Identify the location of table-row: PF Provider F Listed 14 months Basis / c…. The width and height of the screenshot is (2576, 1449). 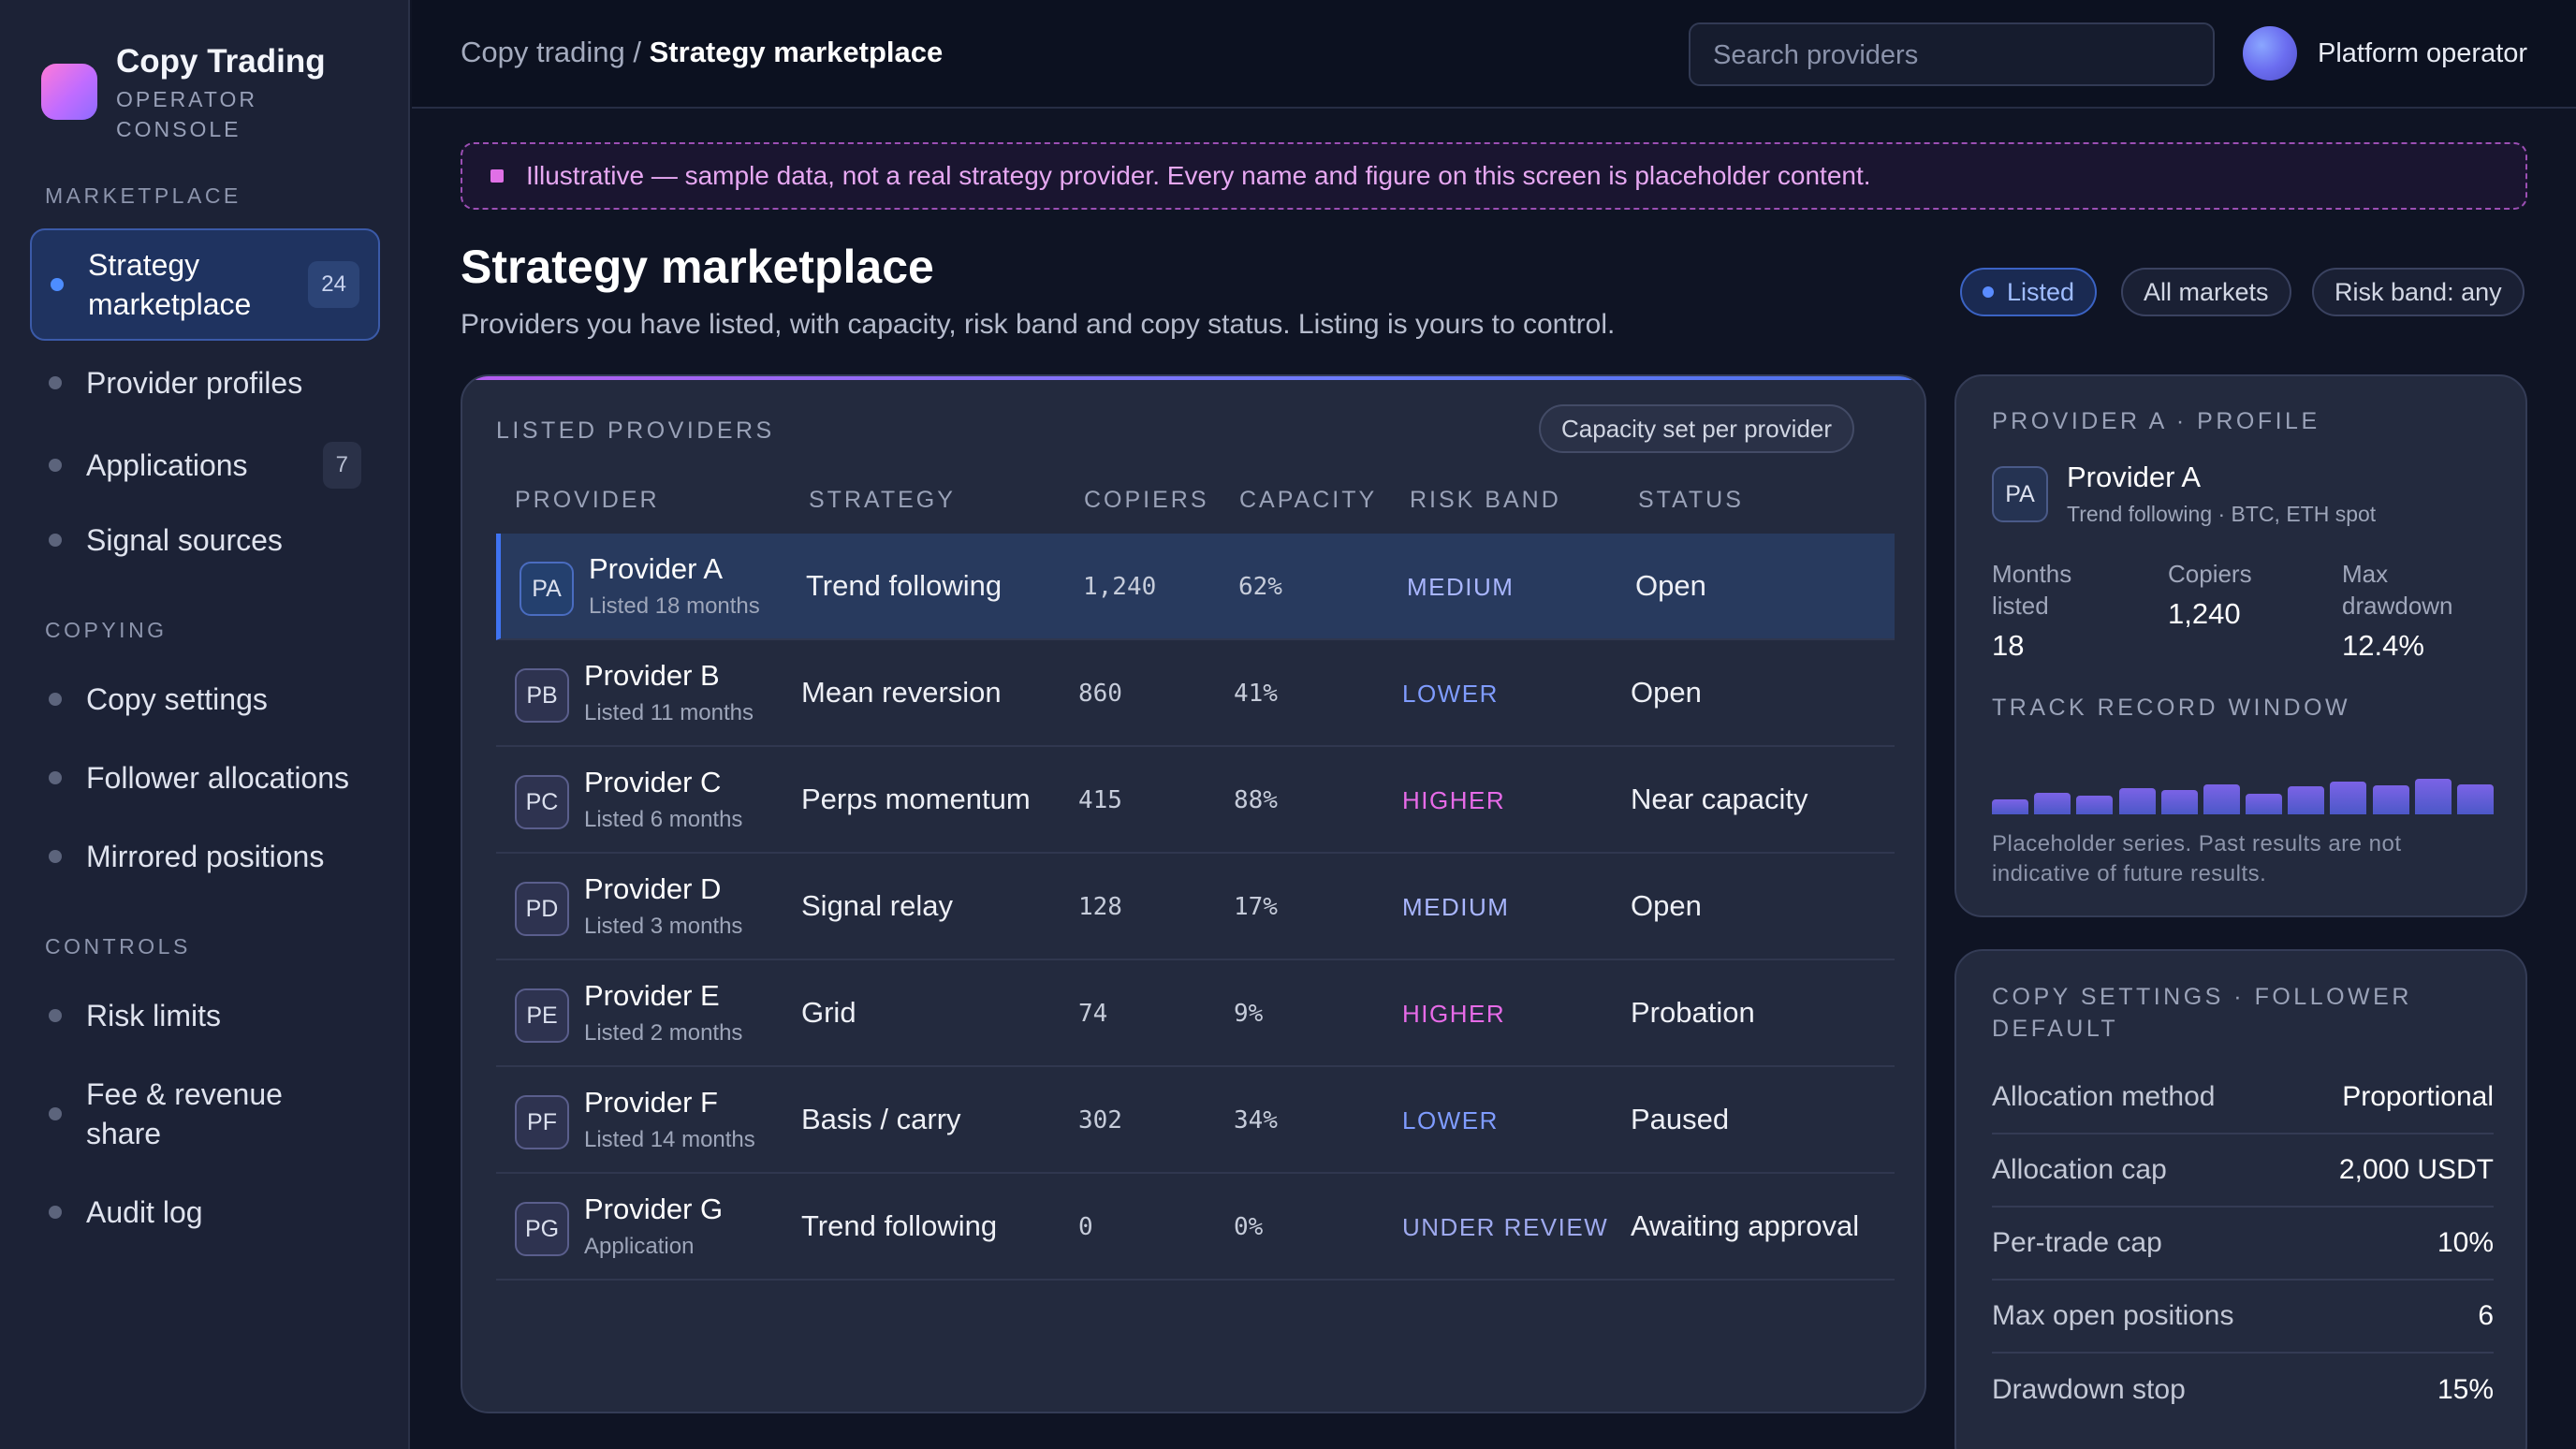
(1195, 1120).